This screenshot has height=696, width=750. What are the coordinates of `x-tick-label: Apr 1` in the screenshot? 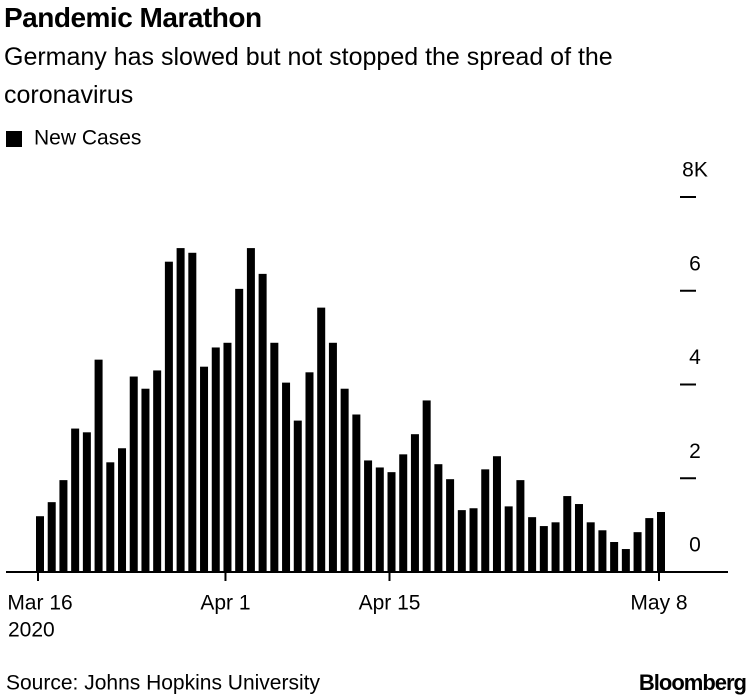 It's located at (225, 603).